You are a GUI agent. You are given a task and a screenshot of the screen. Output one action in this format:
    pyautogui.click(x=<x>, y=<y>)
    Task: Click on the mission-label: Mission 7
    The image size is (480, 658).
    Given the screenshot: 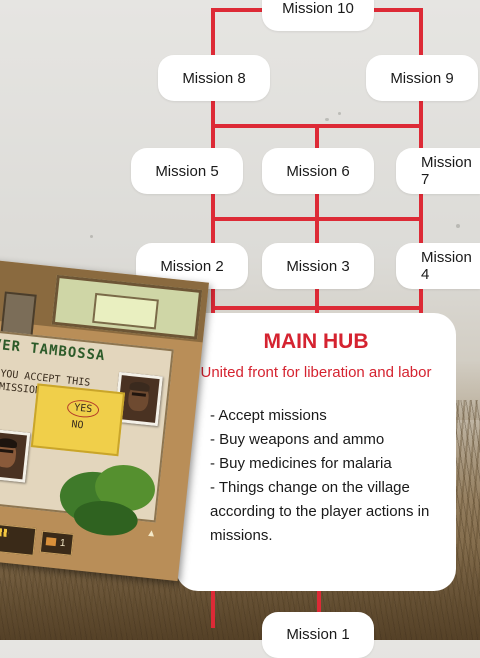 What is the action you would take?
    pyautogui.click(x=446, y=171)
    